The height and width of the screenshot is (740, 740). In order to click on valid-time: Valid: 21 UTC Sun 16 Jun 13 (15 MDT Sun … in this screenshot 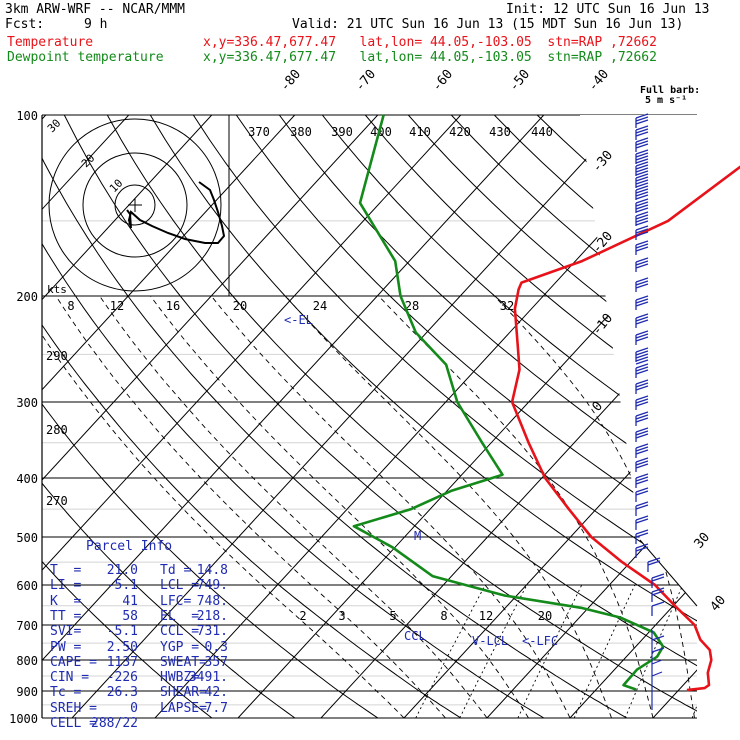, I will do `click(488, 24)`.